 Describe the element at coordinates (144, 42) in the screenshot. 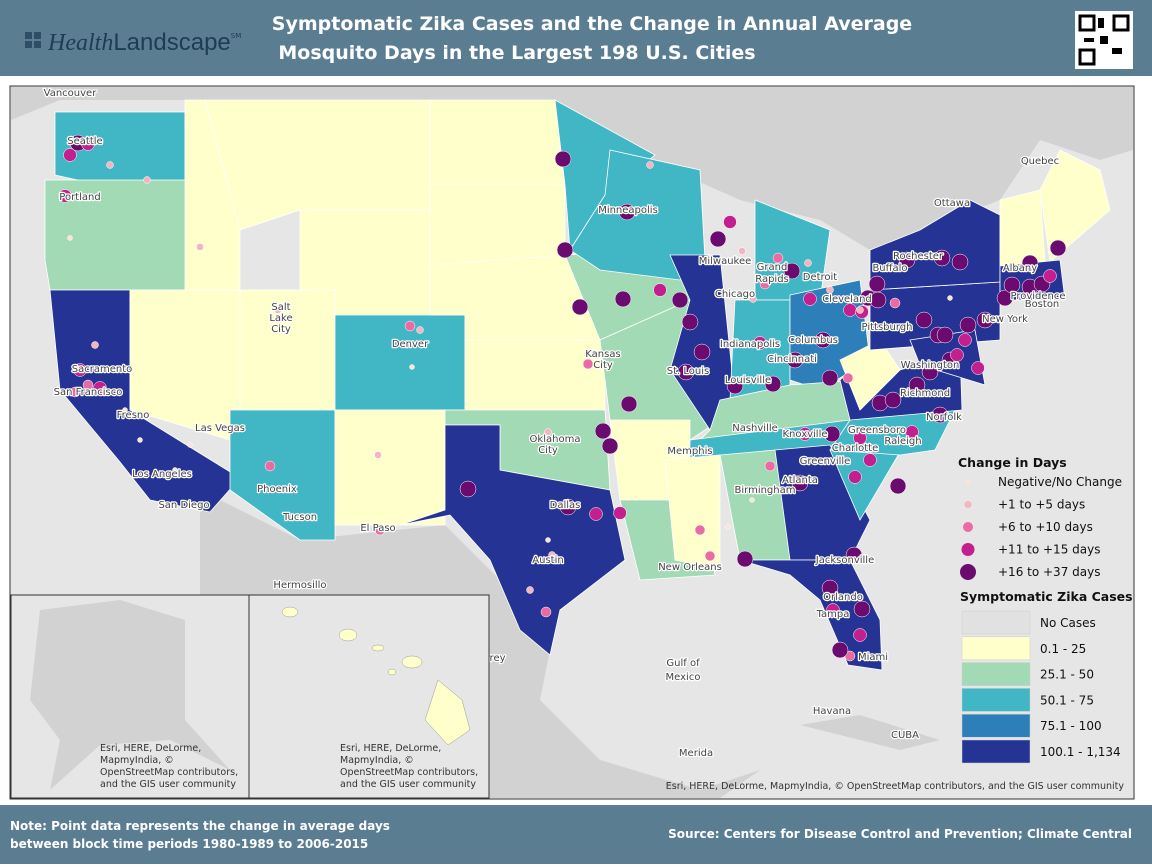

I see `logo-text: HealthLandscapeSM` at that location.